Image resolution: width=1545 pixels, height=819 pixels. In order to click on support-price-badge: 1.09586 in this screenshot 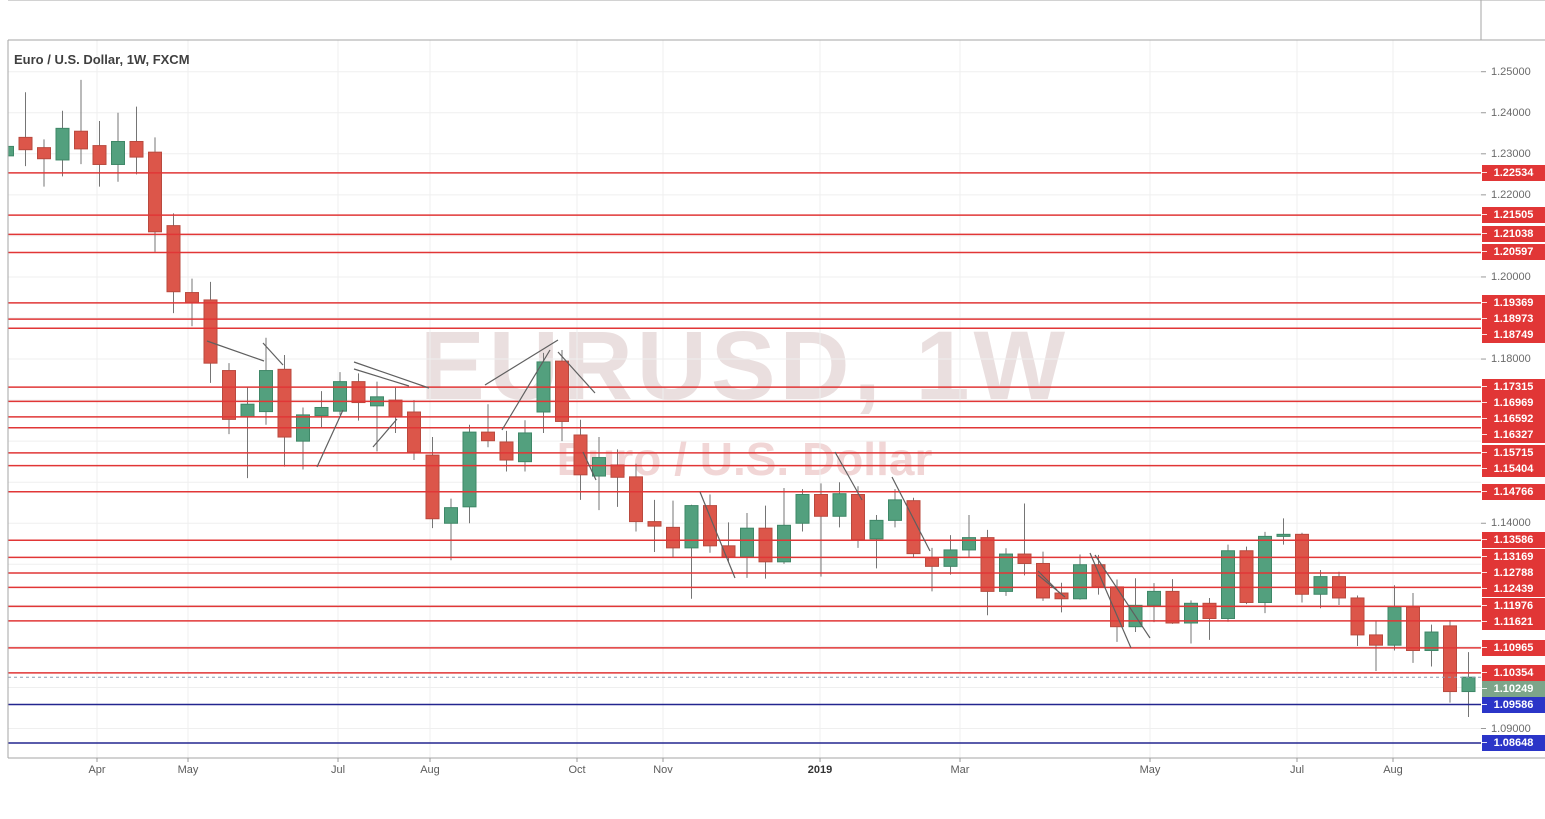, I will do `click(1513, 704)`.